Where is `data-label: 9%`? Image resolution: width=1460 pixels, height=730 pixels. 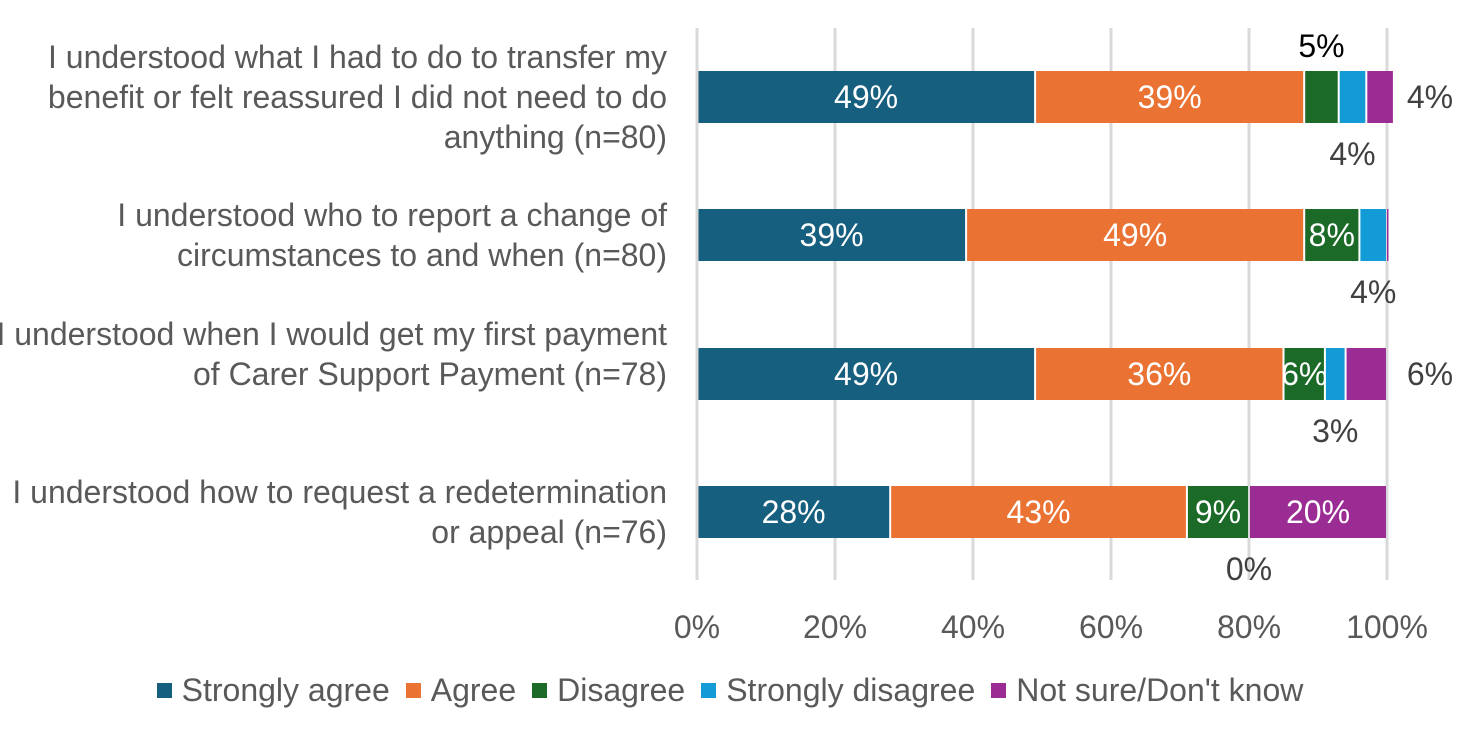
data-label: 9% is located at coordinates (1218, 512).